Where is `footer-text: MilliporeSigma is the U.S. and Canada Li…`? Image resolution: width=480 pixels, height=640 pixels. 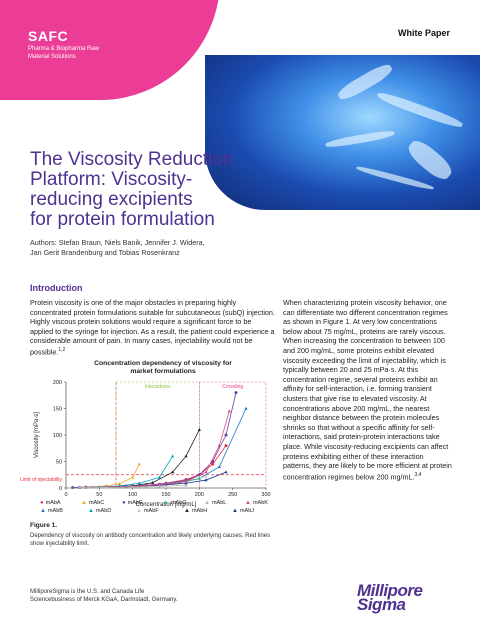
footer-text: MilliporeSigma is the U.S. and Canada Li… is located at coordinates (104, 596).